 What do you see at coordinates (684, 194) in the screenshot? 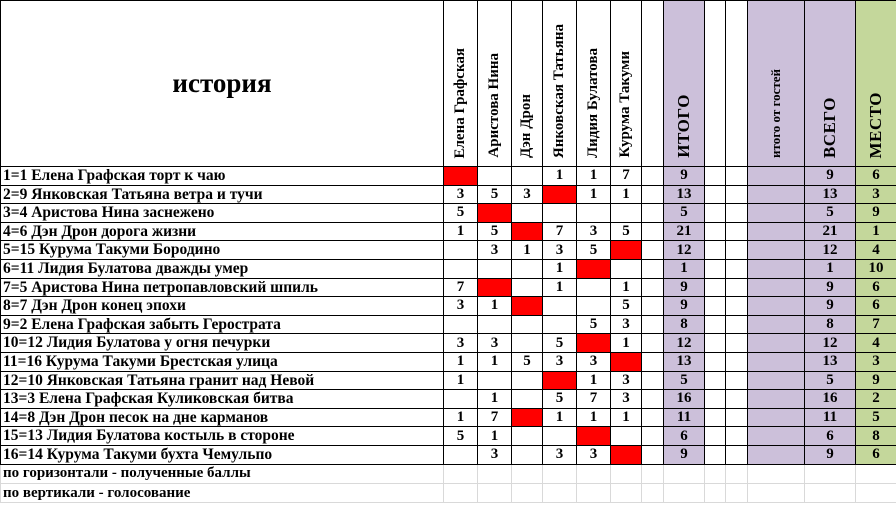
I see `itogo-cell: 13` at bounding box center [684, 194].